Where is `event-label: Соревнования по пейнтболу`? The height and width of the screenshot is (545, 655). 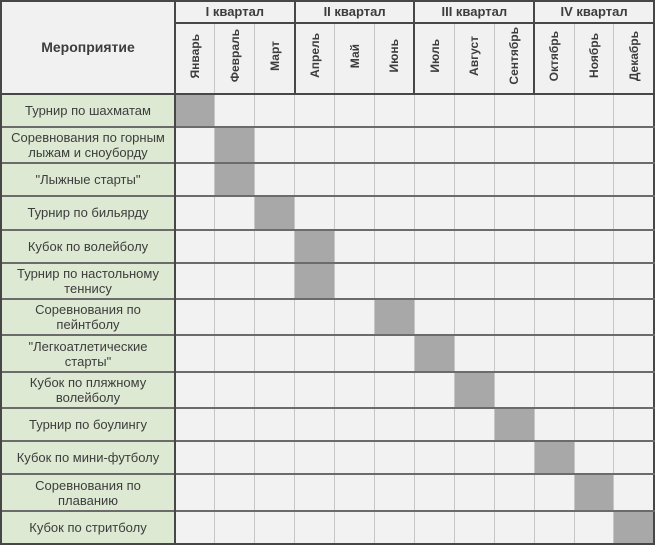
event-label: Соревнования по пейнтболу is located at coordinates (88, 317).